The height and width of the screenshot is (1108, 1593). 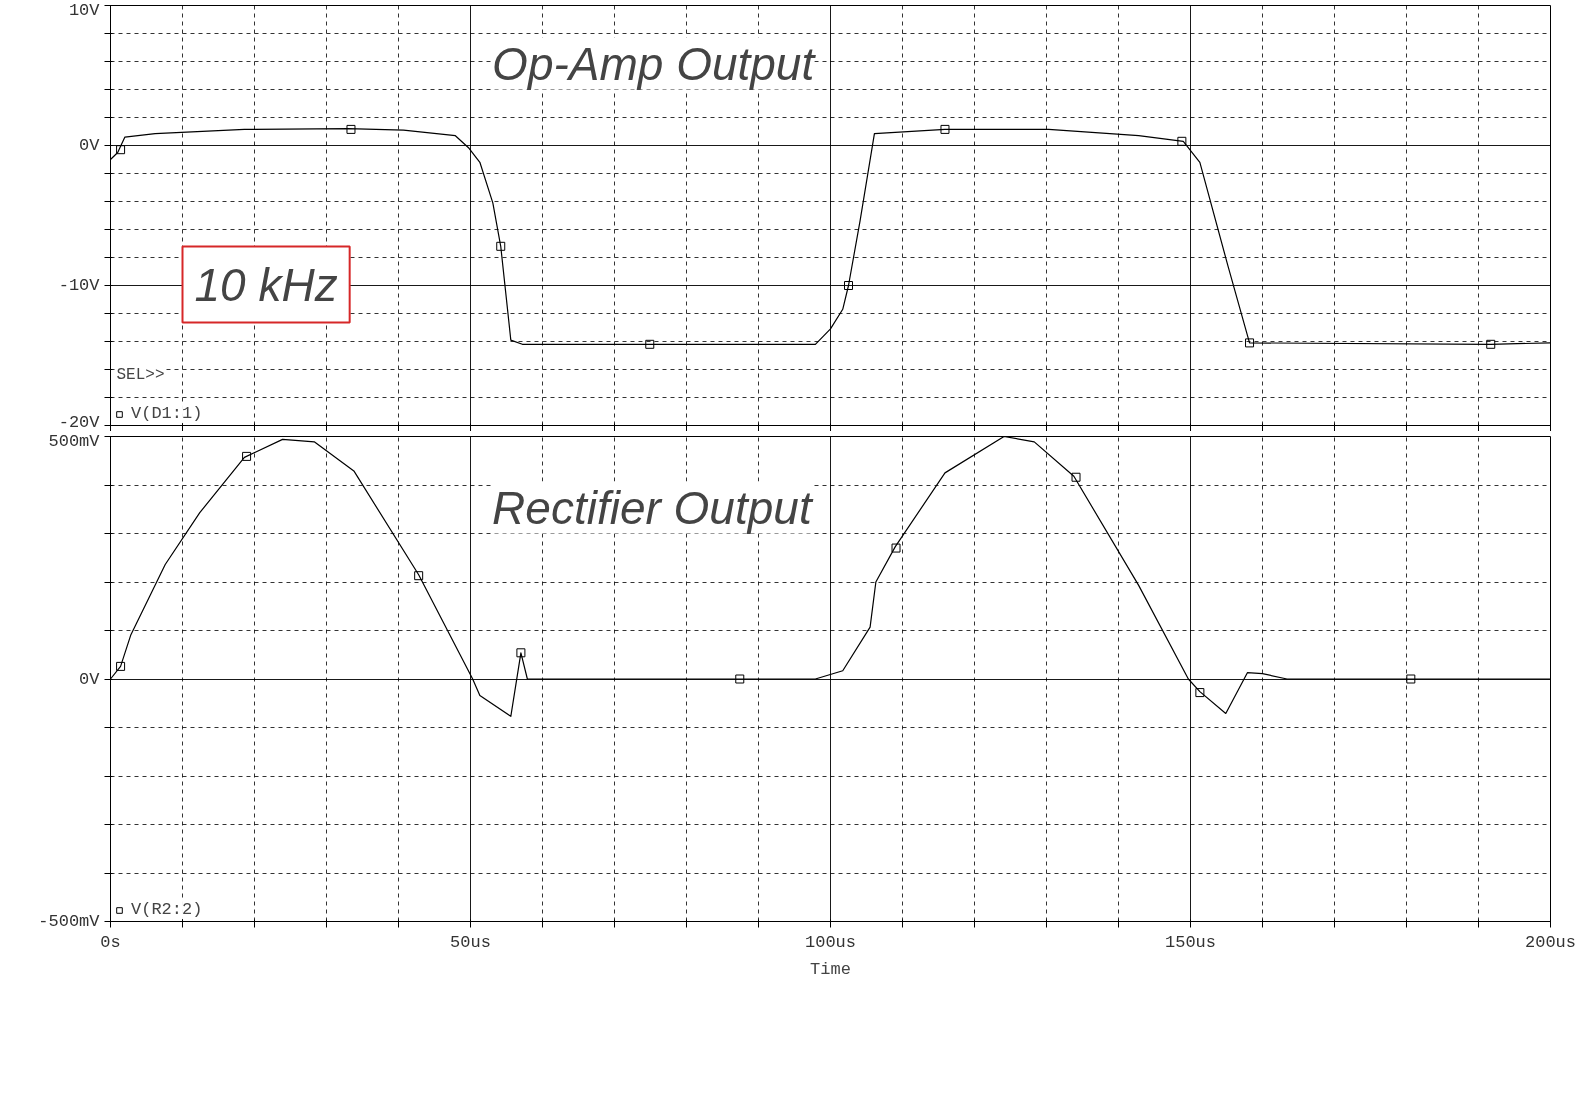 What do you see at coordinates (654, 63) in the screenshot?
I see `annotation: Op-Amp Output` at bounding box center [654, 63].